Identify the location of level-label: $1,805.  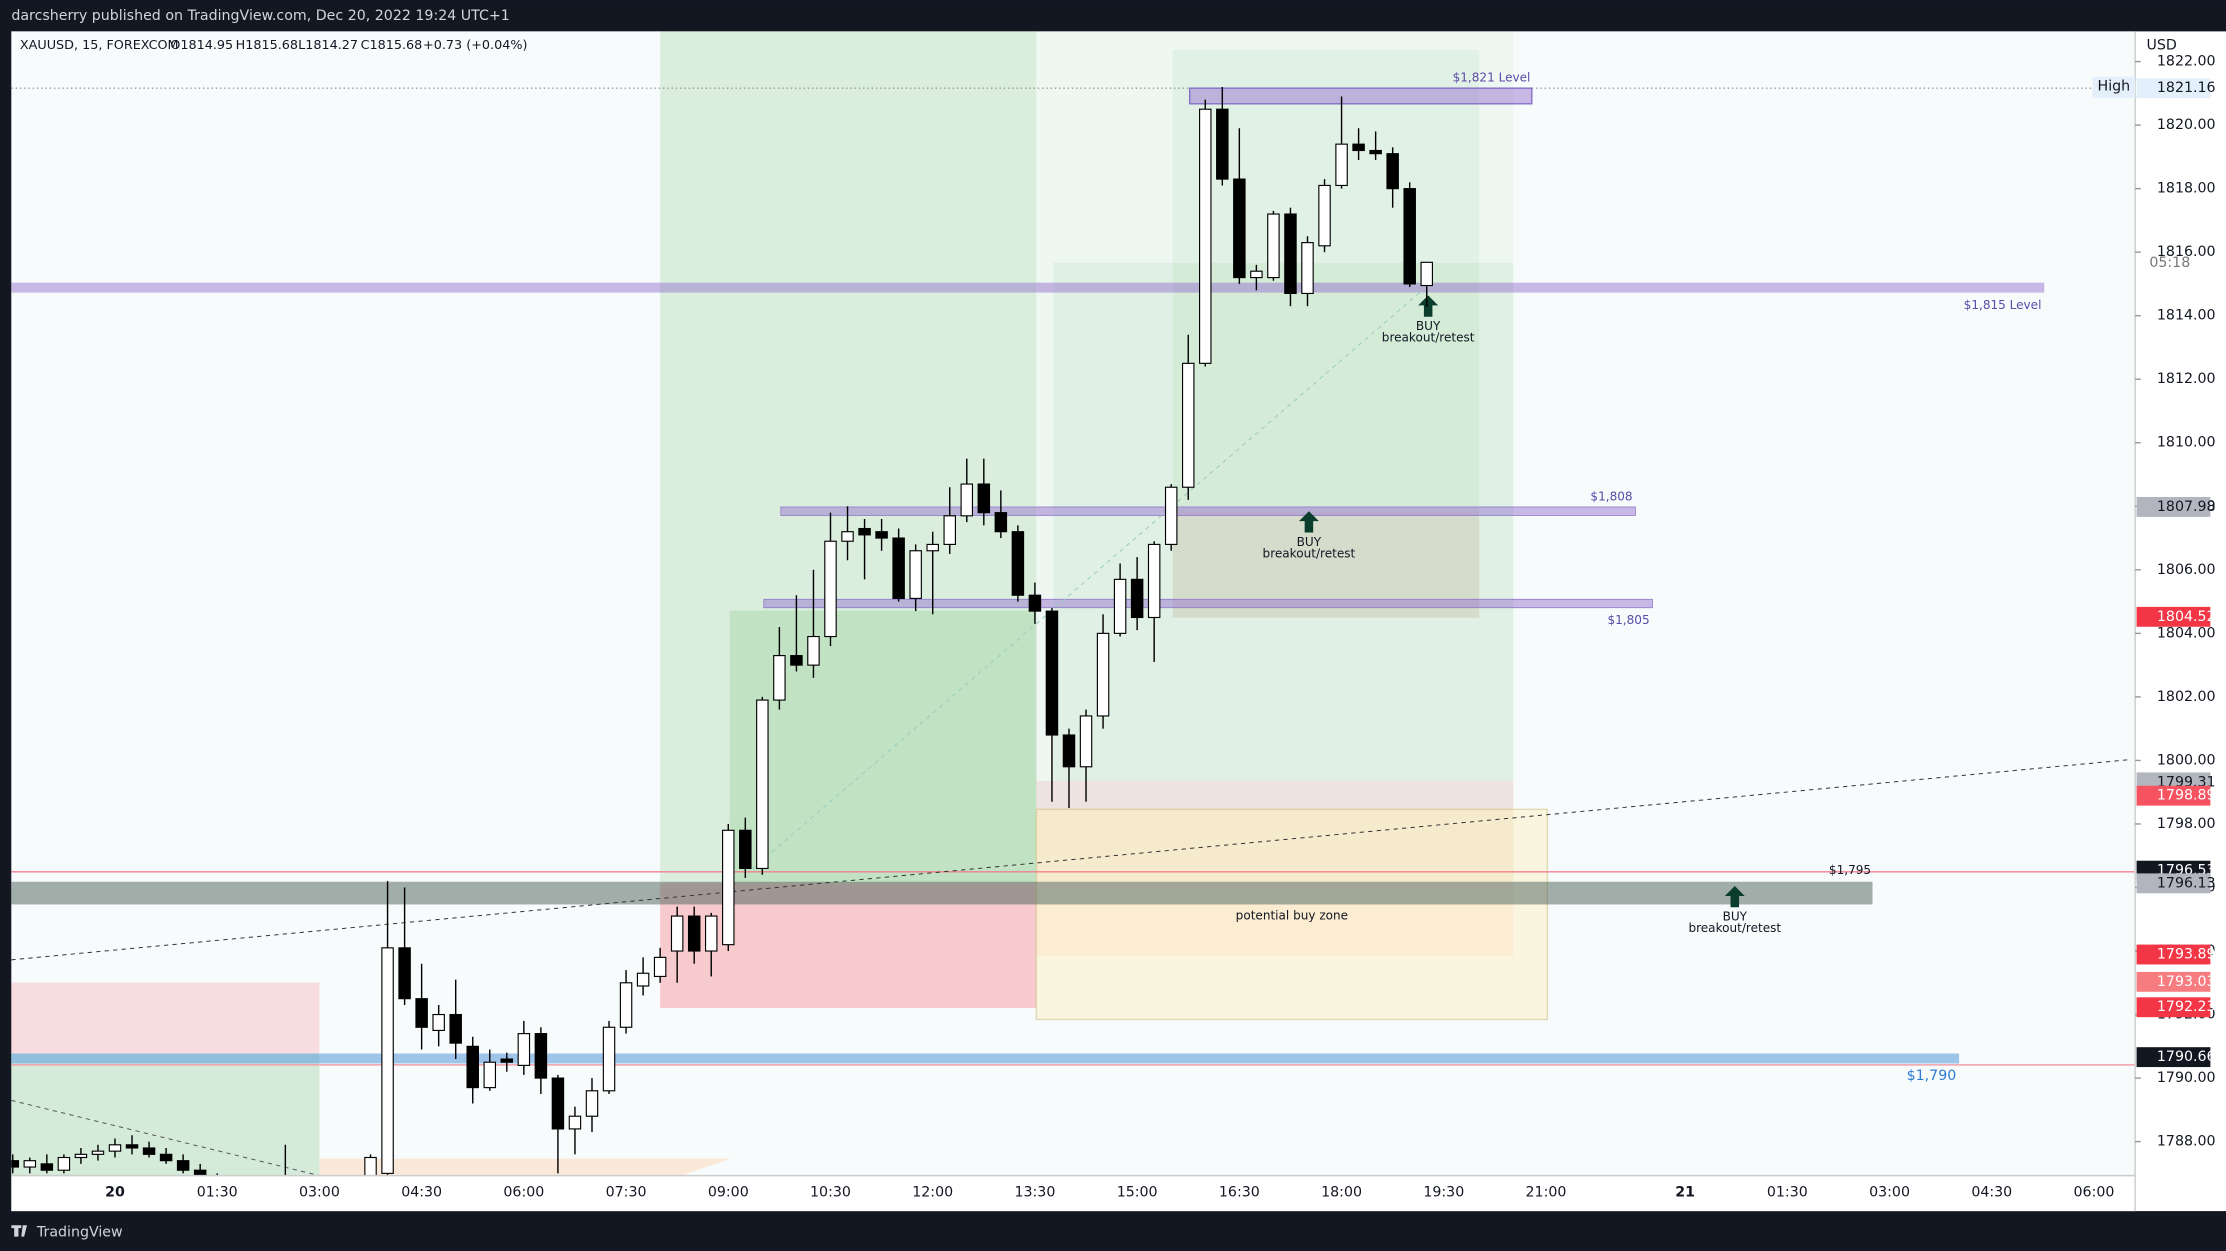
(1628, 620).